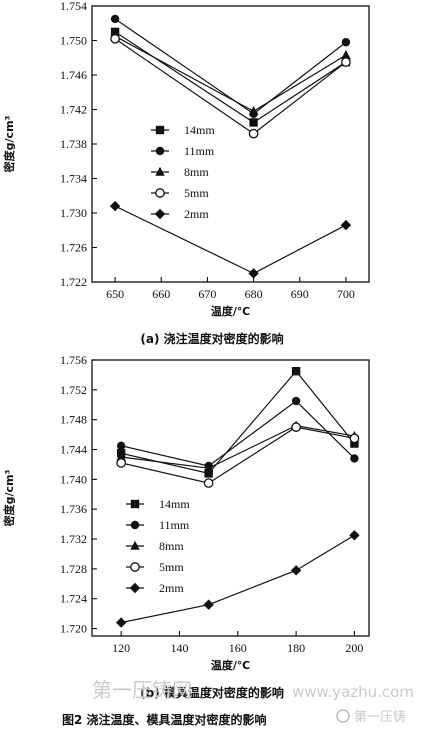 The image size is (423, 736). Describe the element at coordinates (296, 648) in the screenshot. I see `chart-b-x-tick-label: 180` at that location.